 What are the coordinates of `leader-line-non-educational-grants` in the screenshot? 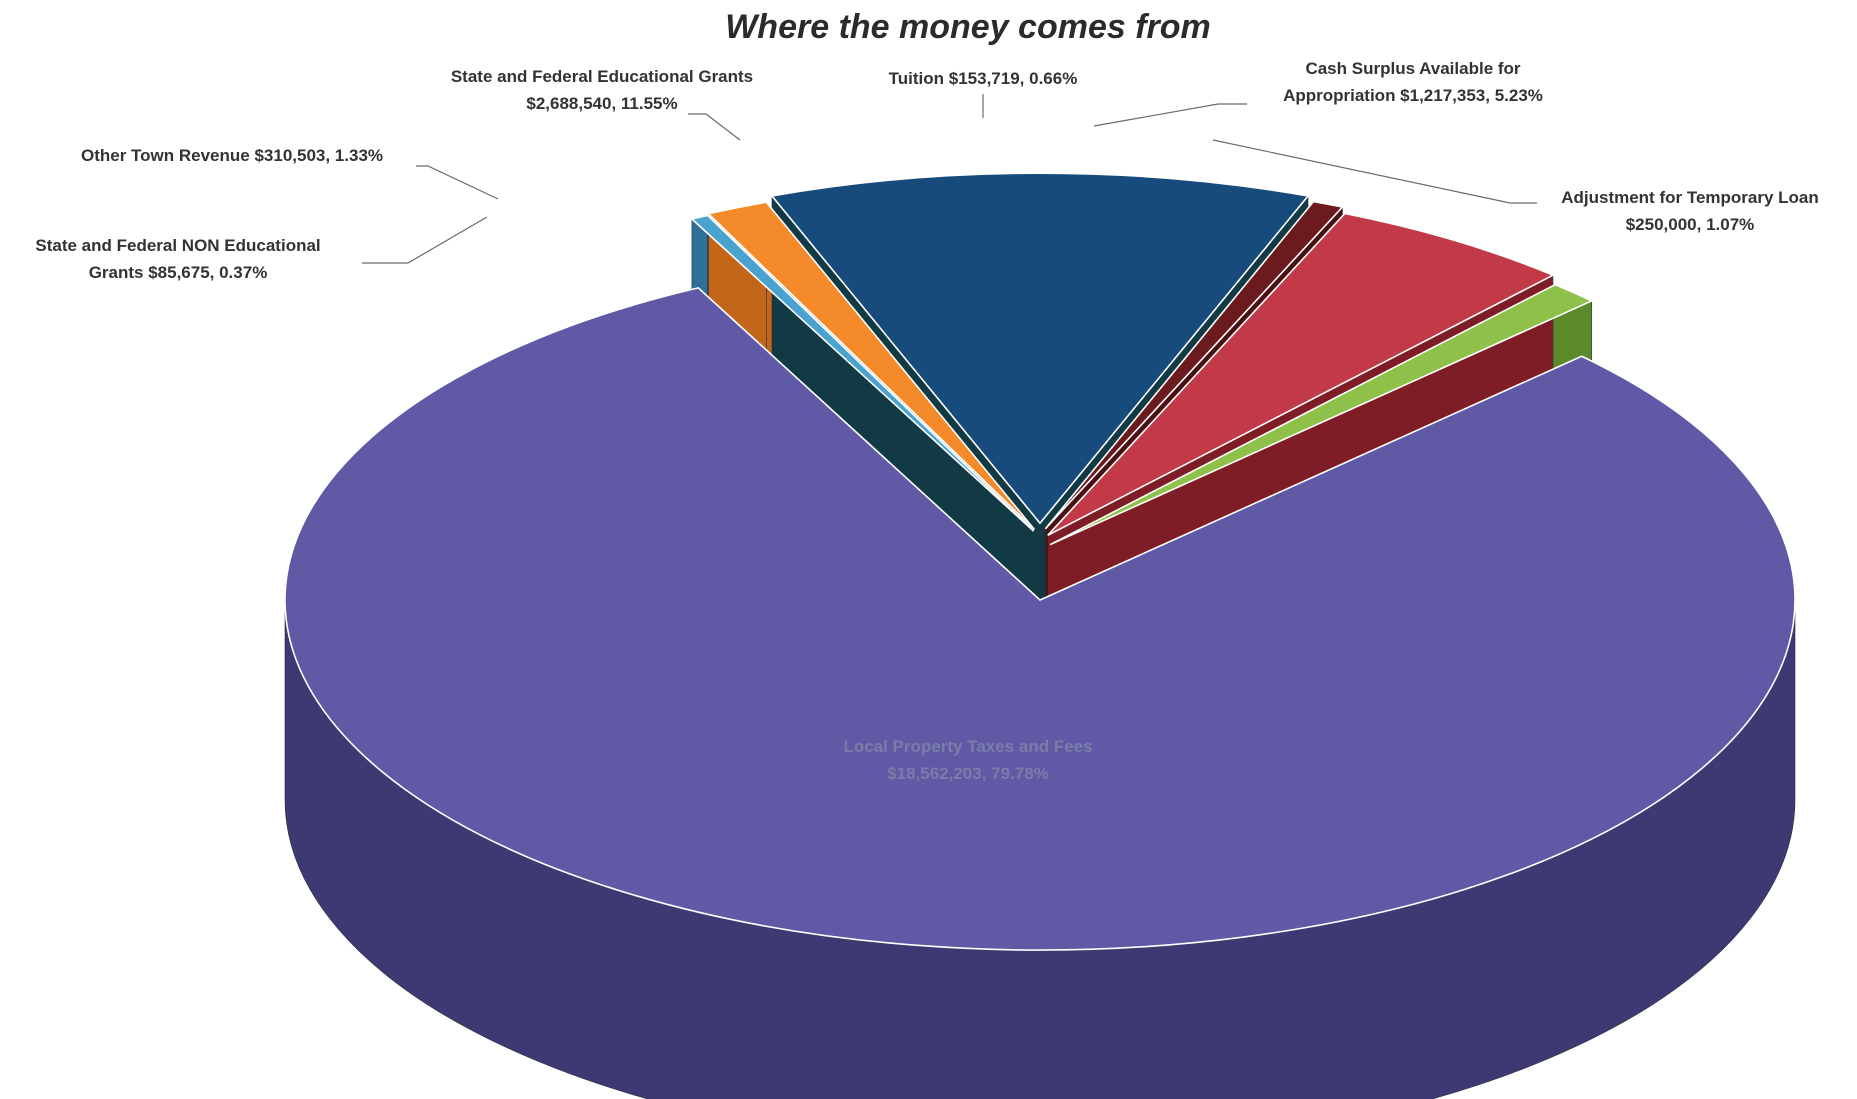 It's located at (425, 240).